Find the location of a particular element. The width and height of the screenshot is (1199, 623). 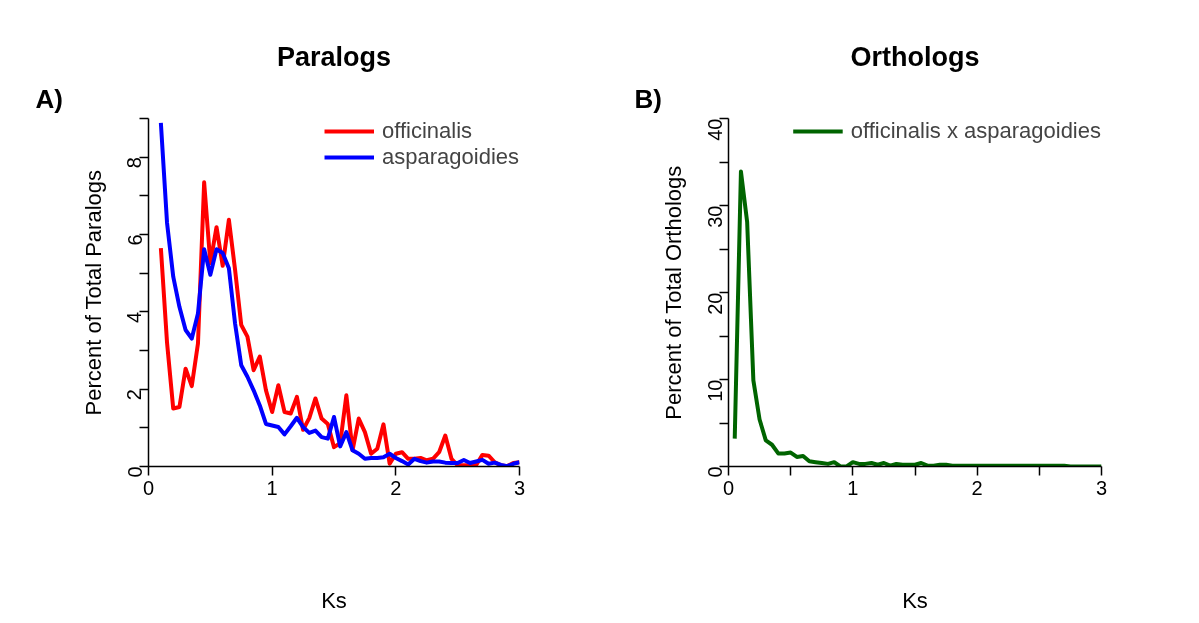

legend-label: officinalis is located at coordinates (427, 131).